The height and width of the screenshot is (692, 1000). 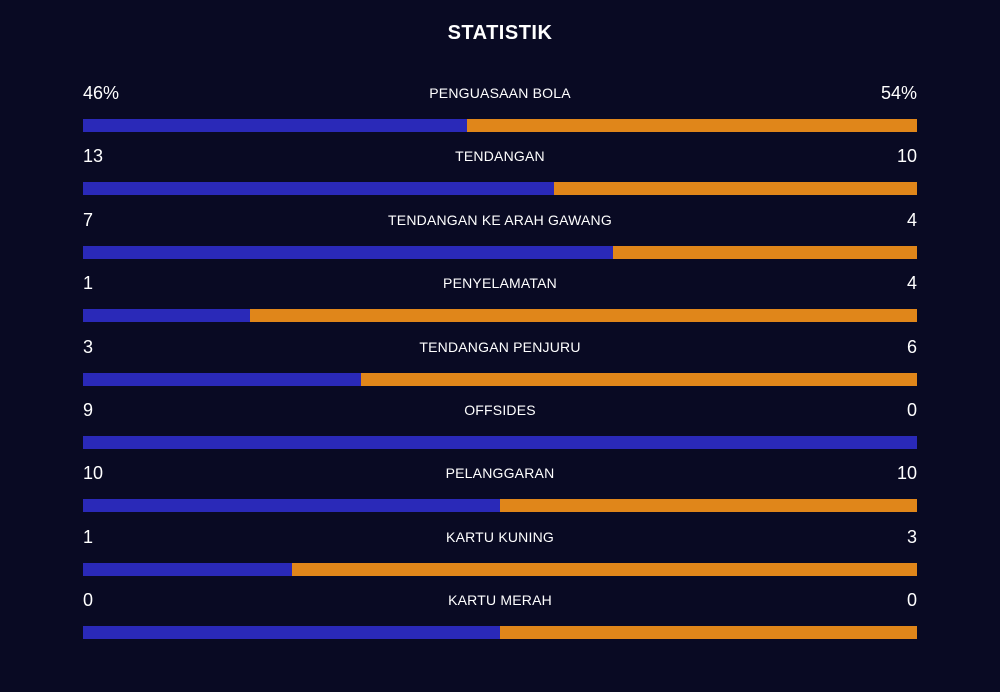 I want to click on stat-row-yellow-cards: 1 KARTU KUNING 3, so click(x=500, y=553).